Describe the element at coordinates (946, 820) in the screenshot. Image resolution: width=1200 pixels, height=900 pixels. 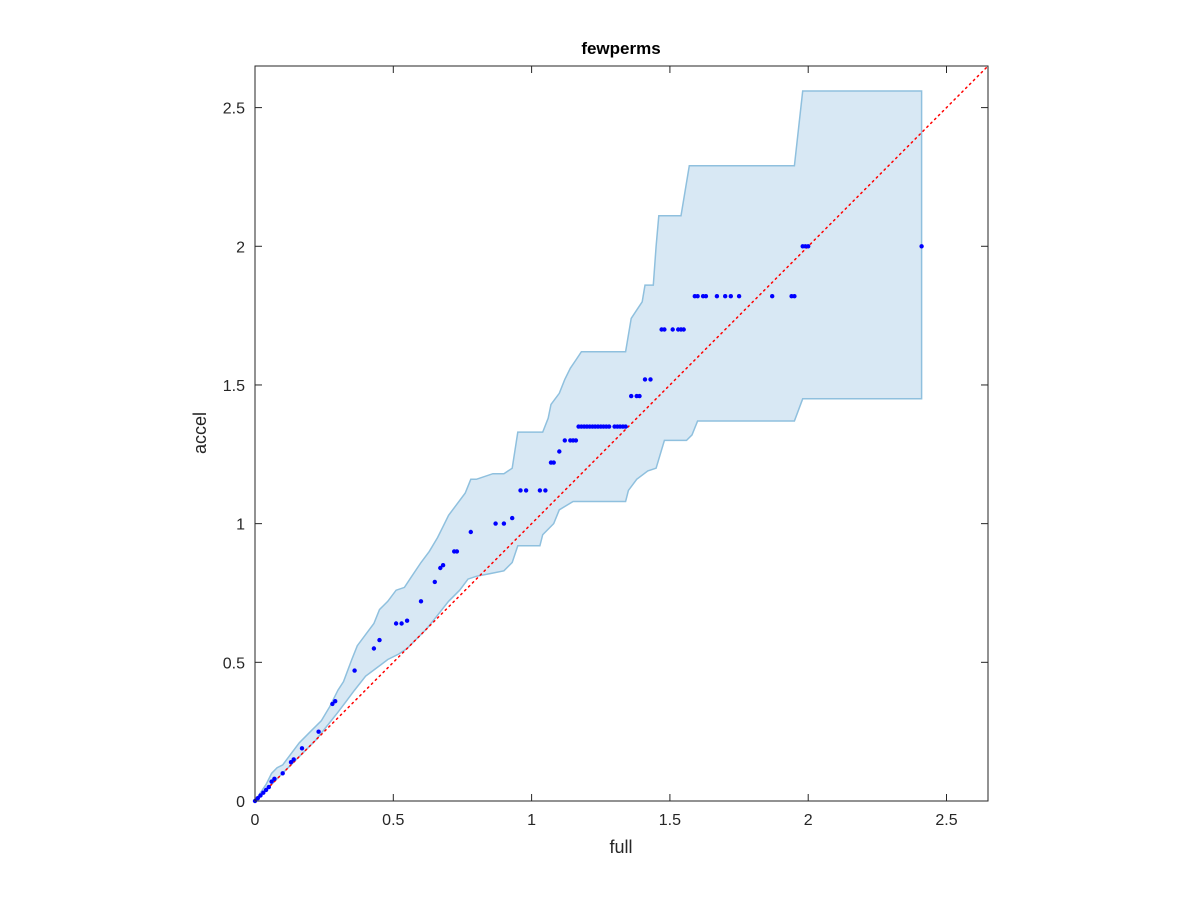
I see `x-tick-label: 2.5` at that location.